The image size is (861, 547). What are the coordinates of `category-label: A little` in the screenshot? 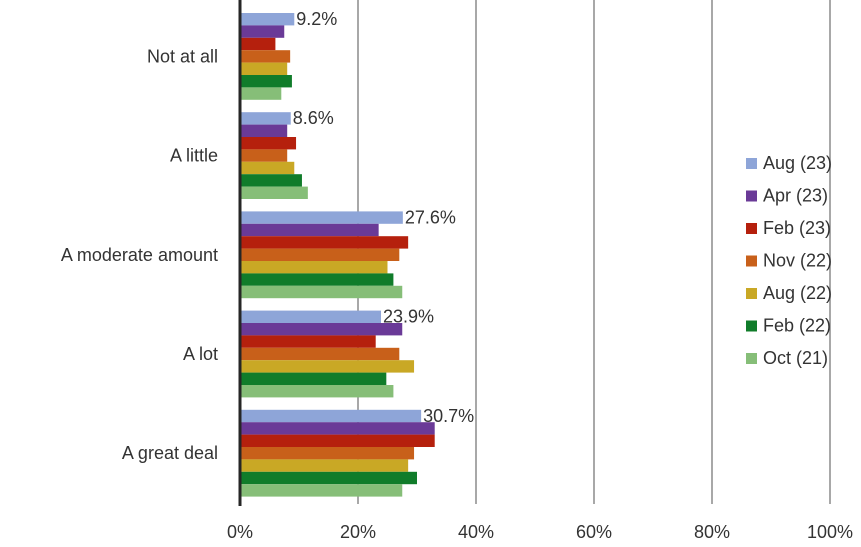 It's located at (194, 156).